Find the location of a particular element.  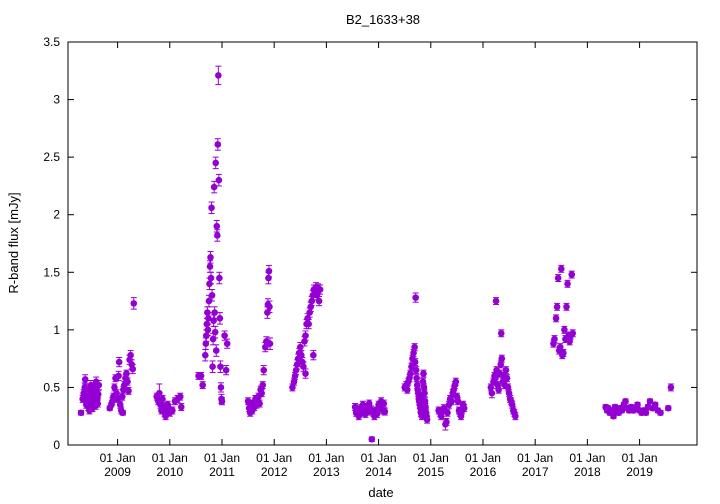

y-tick-label: 0.5 is located at coordinates (51, 387).